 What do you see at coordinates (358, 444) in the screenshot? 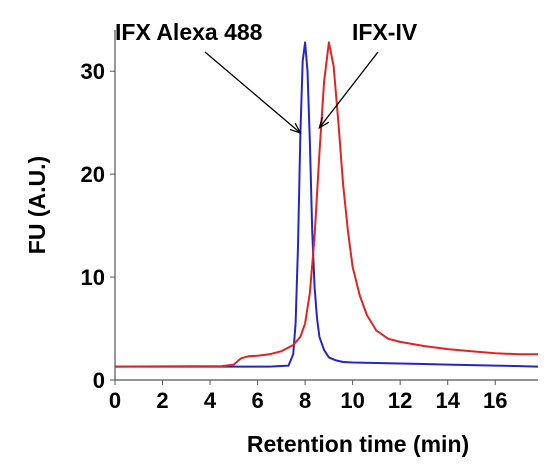
I see `x-axis-title: Retention time (min)` at bounding box center [358, 444].